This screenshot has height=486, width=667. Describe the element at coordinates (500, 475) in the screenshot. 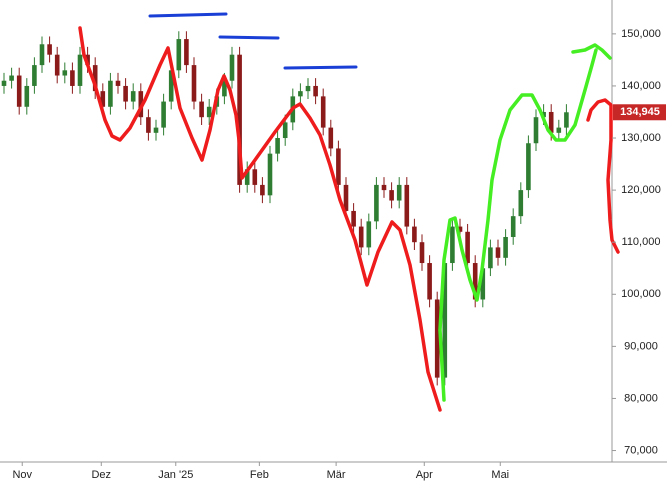

I see `x-tick-label: Mai` at that location.